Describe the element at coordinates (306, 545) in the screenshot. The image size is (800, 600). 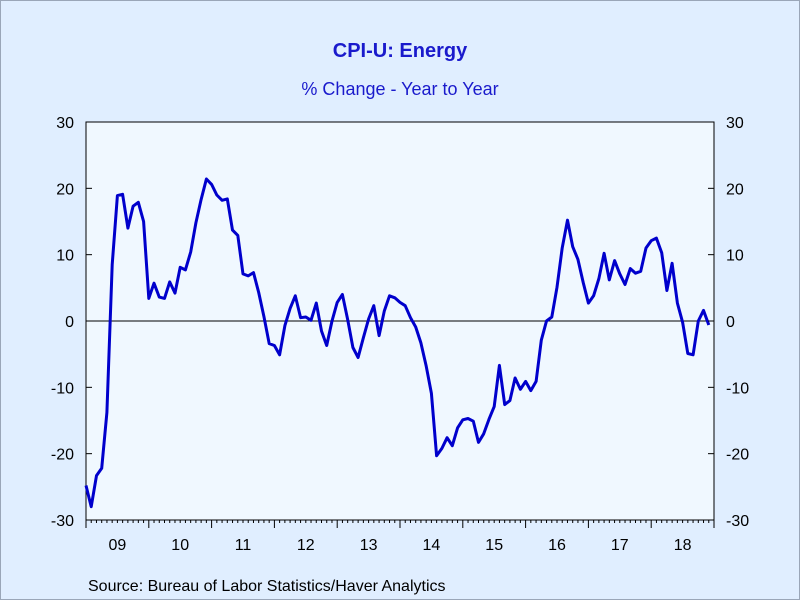
I see `x-tick-label: 12` at that location.